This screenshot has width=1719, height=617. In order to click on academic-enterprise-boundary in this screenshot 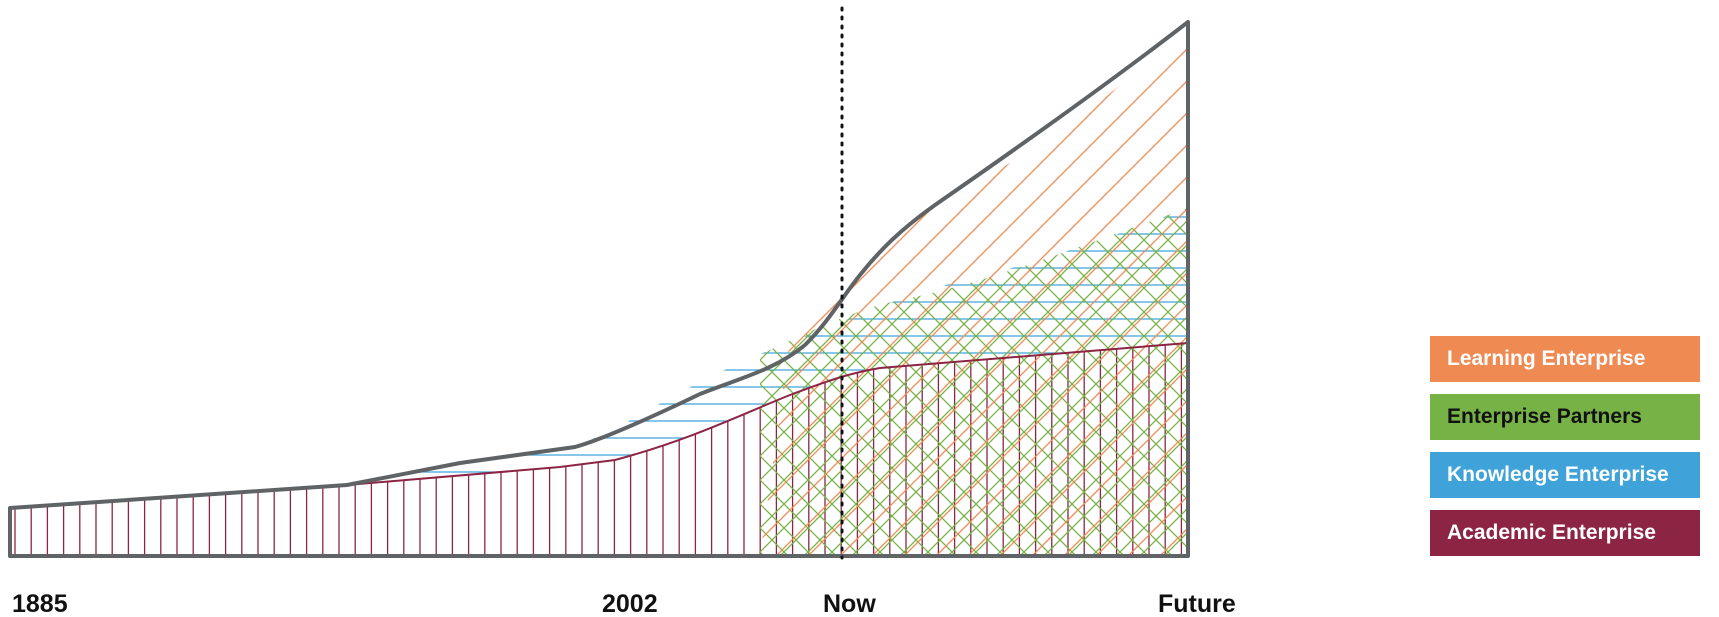, I will do `click(767, 414)`.